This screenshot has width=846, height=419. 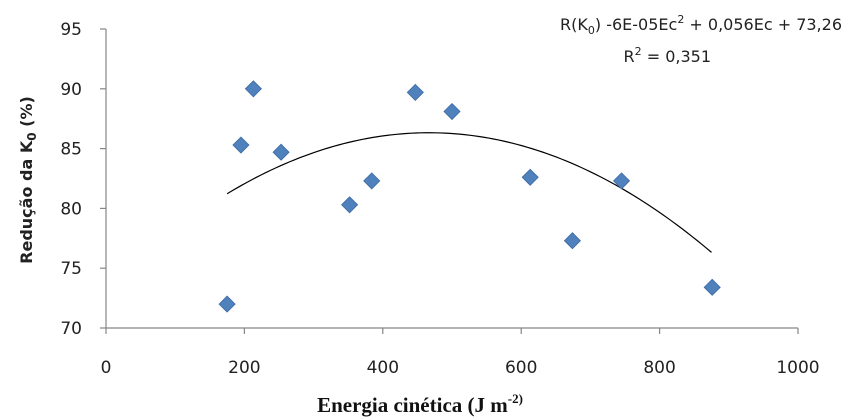 I want to click on trend-equation: R(K0) -6E-05Ec2 + 0,056Ec + 73,26, so click(x=701, y=25).